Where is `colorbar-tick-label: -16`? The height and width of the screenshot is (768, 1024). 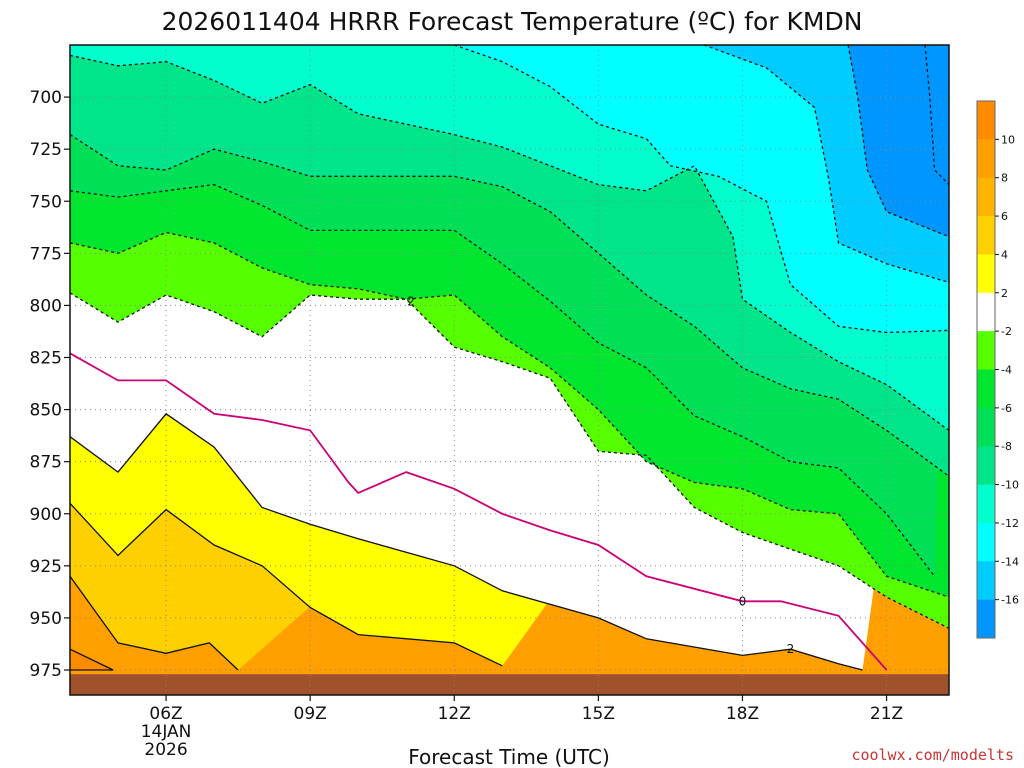
colorbar-tick-label: -16 is located at coordinates (1010, 600).